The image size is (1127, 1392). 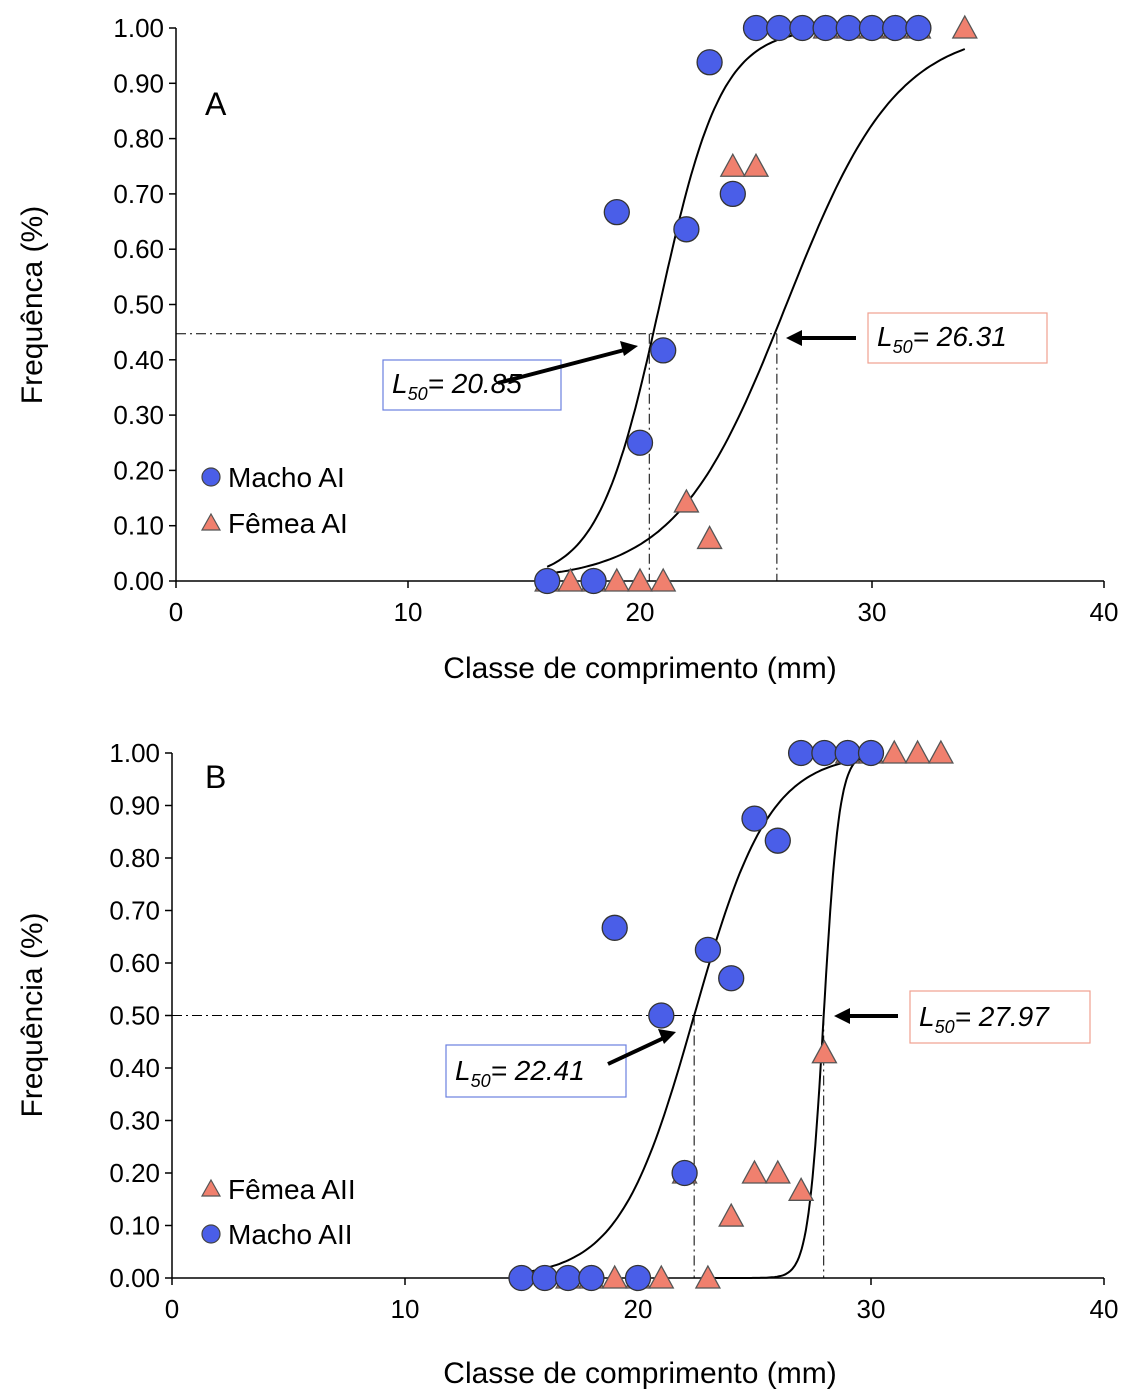 I want to click on svg-text: L50= 22.41, so click(x=520, y=1073).